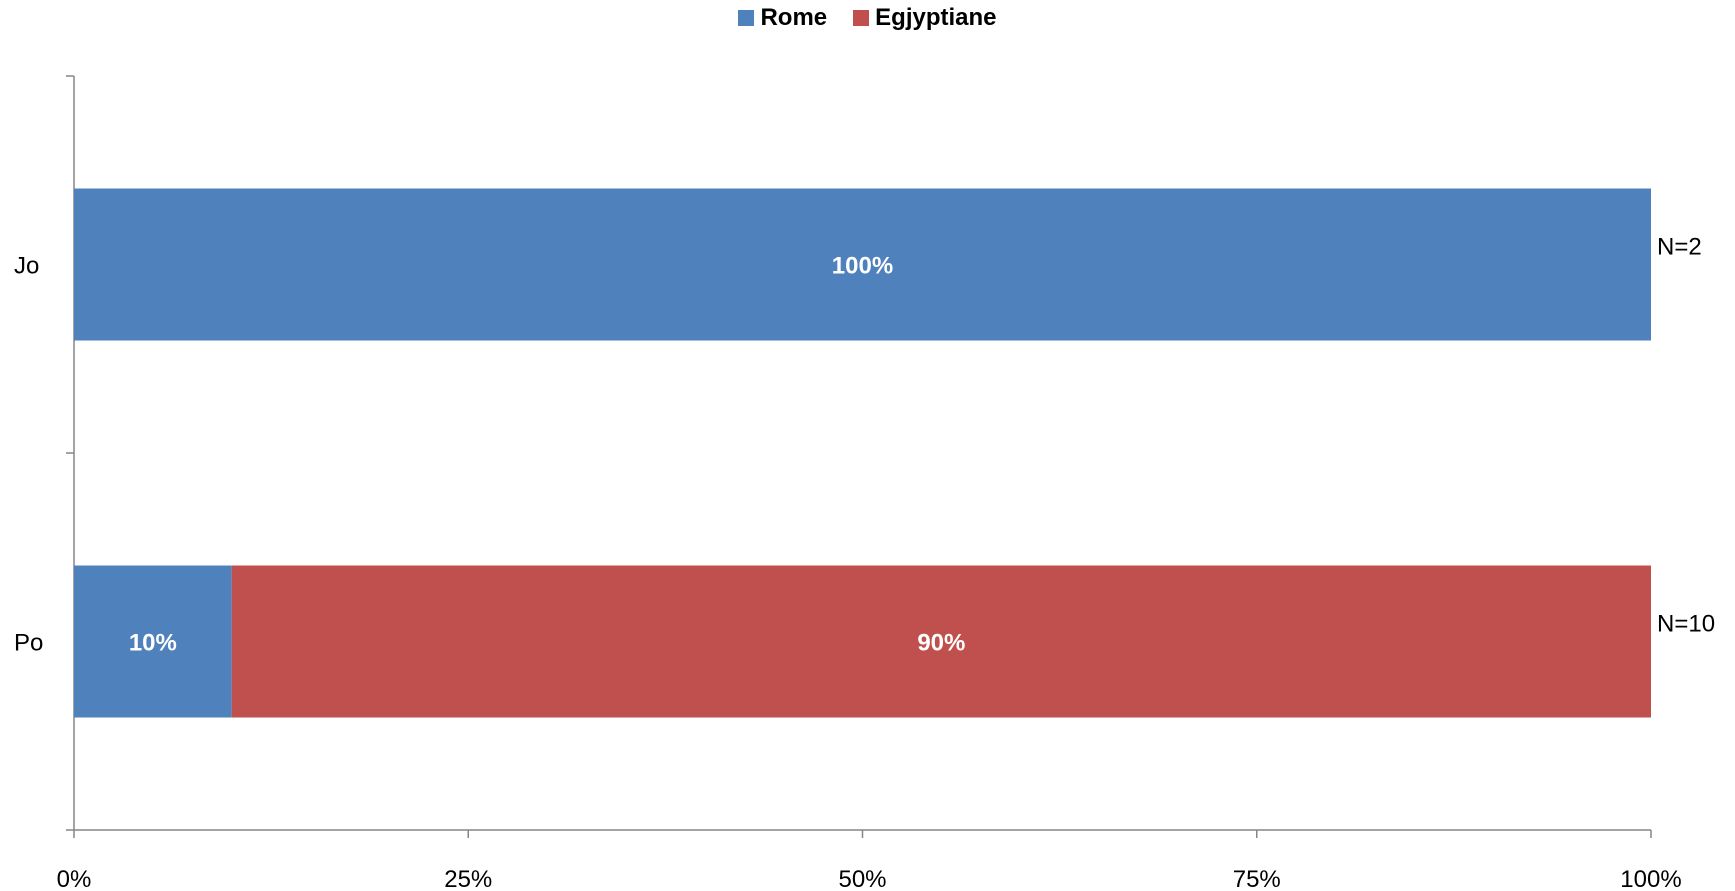 This screenshot has width=1735, height=891. I want to click on bar-segment-rome, so click(153, 641).